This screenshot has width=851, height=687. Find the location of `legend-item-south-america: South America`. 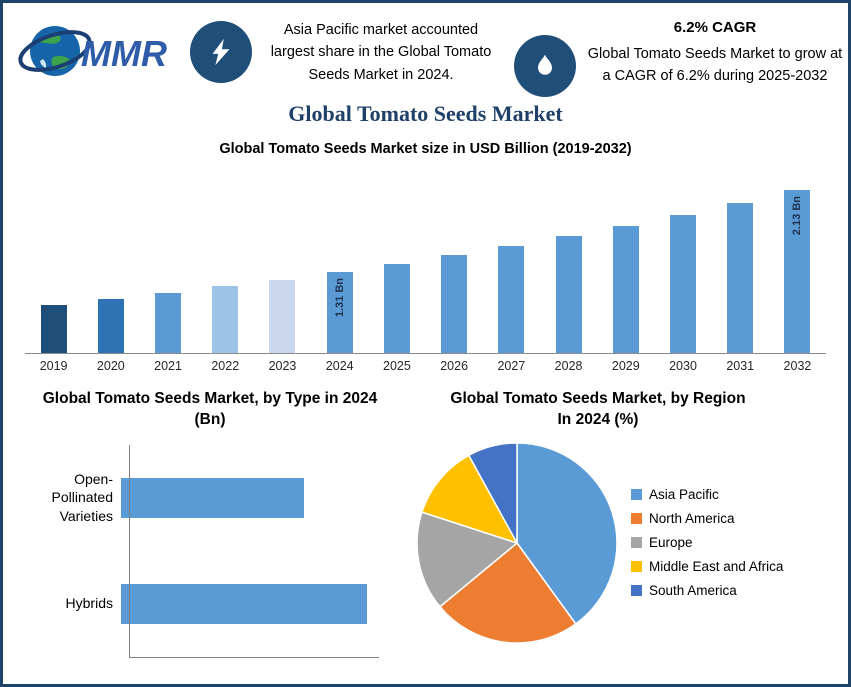

legend-item-south-america: South America is located at coordinates (707, 590).